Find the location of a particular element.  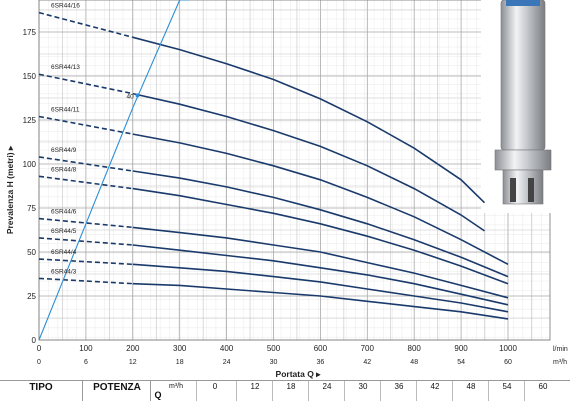

reference-point is located at coordinates (137, 95).